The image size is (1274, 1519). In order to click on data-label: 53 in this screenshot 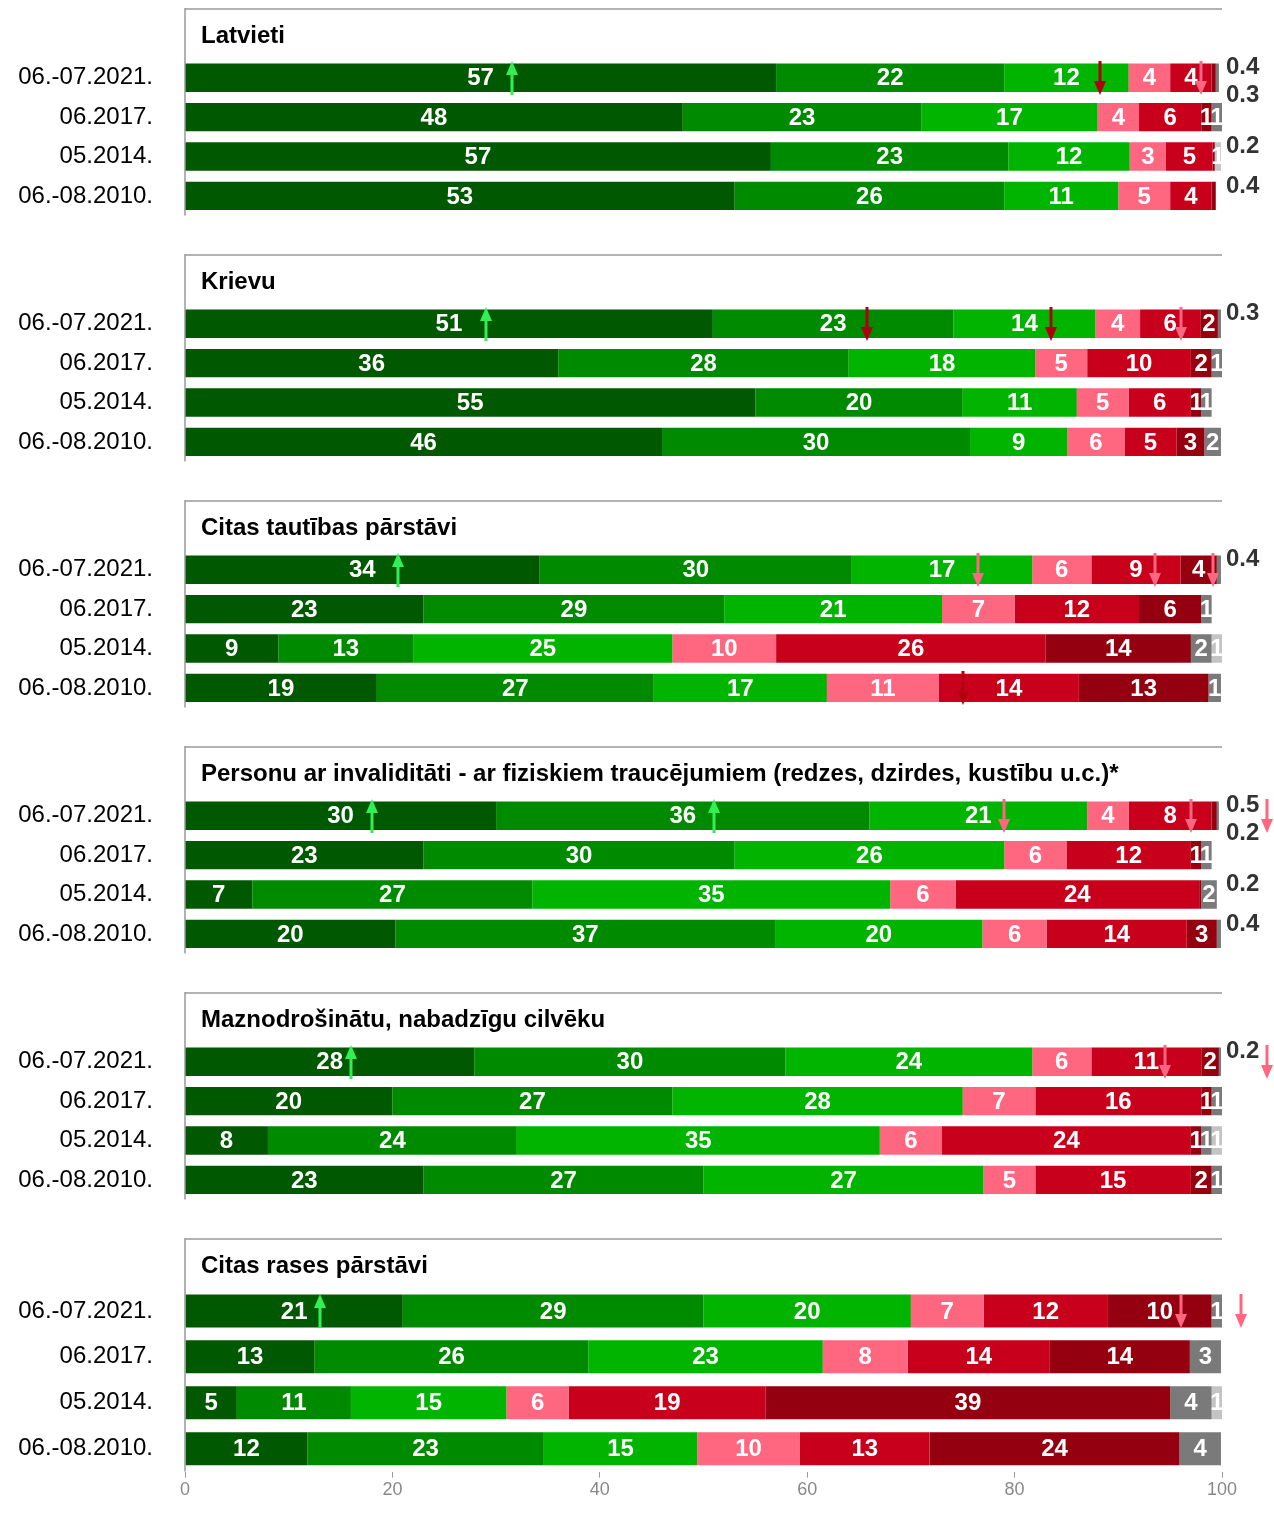, I will do `click(460, 195)`.